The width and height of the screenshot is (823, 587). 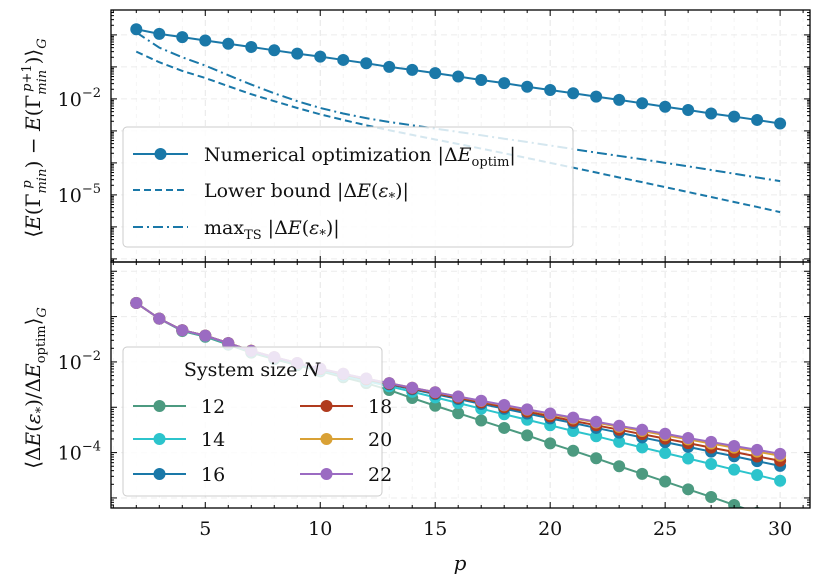 What do you see at coordinates (272, 230) in the screenshot?
I see `legend-label: maxTS |ΔE(ε*)|` at bounding box center [272, 230].